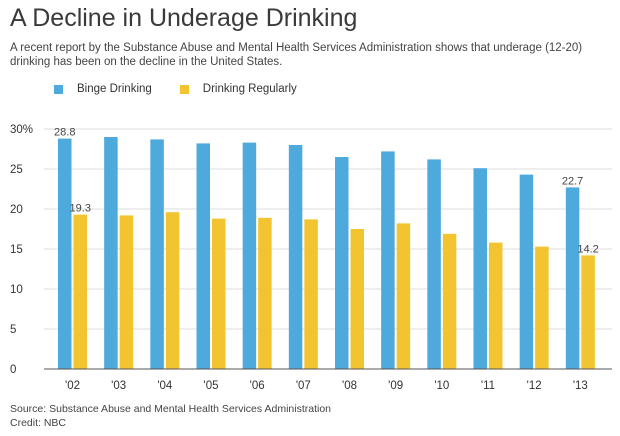 The image size is (620, 436). What do you see at coordinates (13, 330) in the screenshot?
I see `y-tick-label: 5` at bounding box center [13, 330].